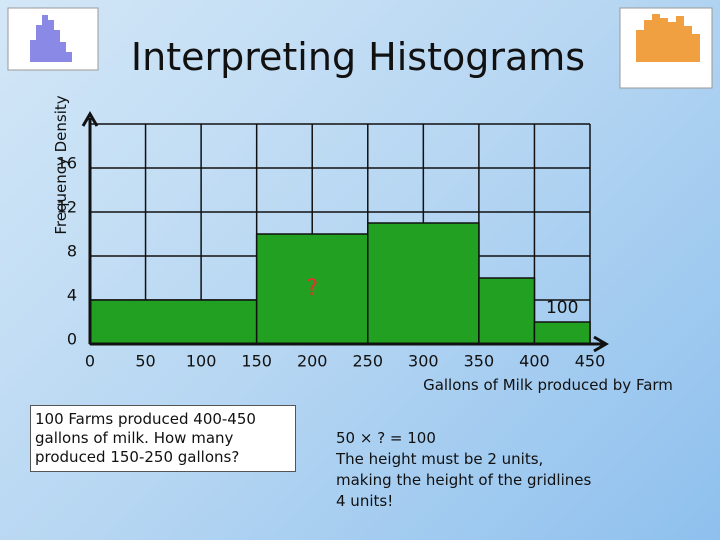  I want to click on x-axis-label: Gallons of Milk produced by Farm, so click(548, 385).